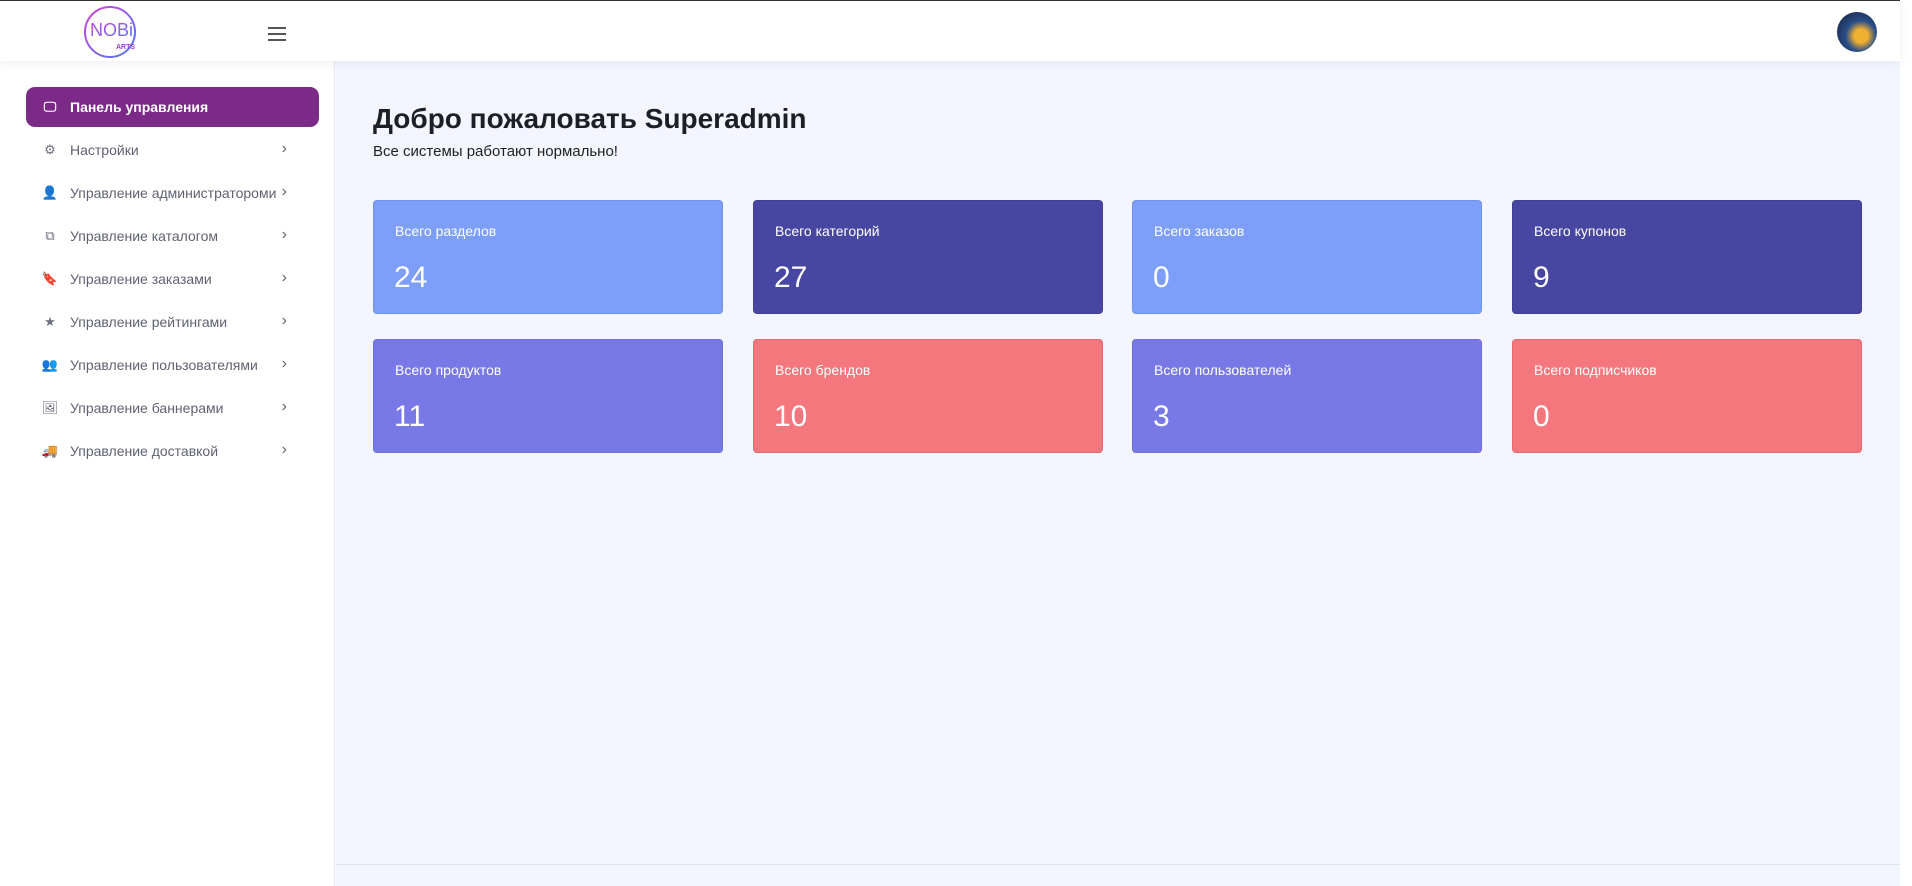 The height and width of the screenshot is (886, 1912). Describe the element at coordinates (50, 192) in the screenshot. I see `user-icon: 👤` at that location.